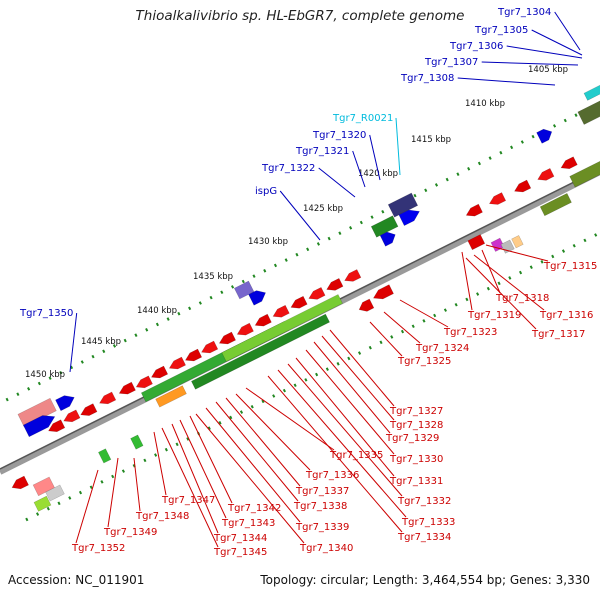 This screenshot has height=600, width=600. What do you see at coordinates (339, 135) in the screenshot?
I see `gene-label: Tgr7_1320` at bounding box center [339, 135].